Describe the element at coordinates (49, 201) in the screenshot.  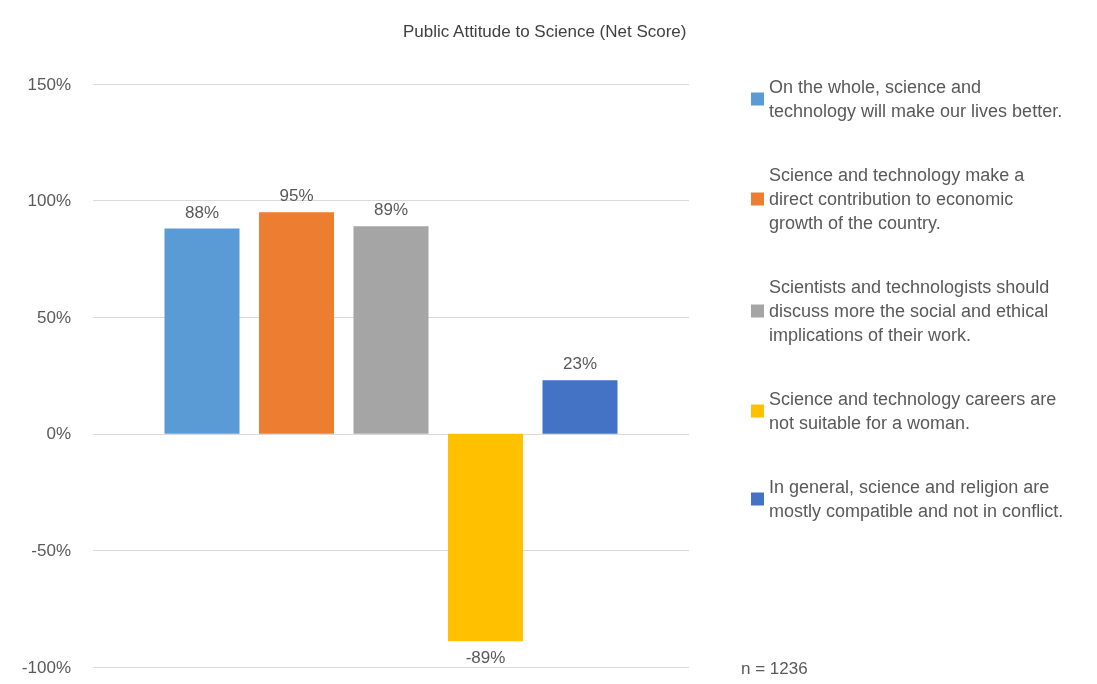
I see `y-tick-label: 100%` at that location.